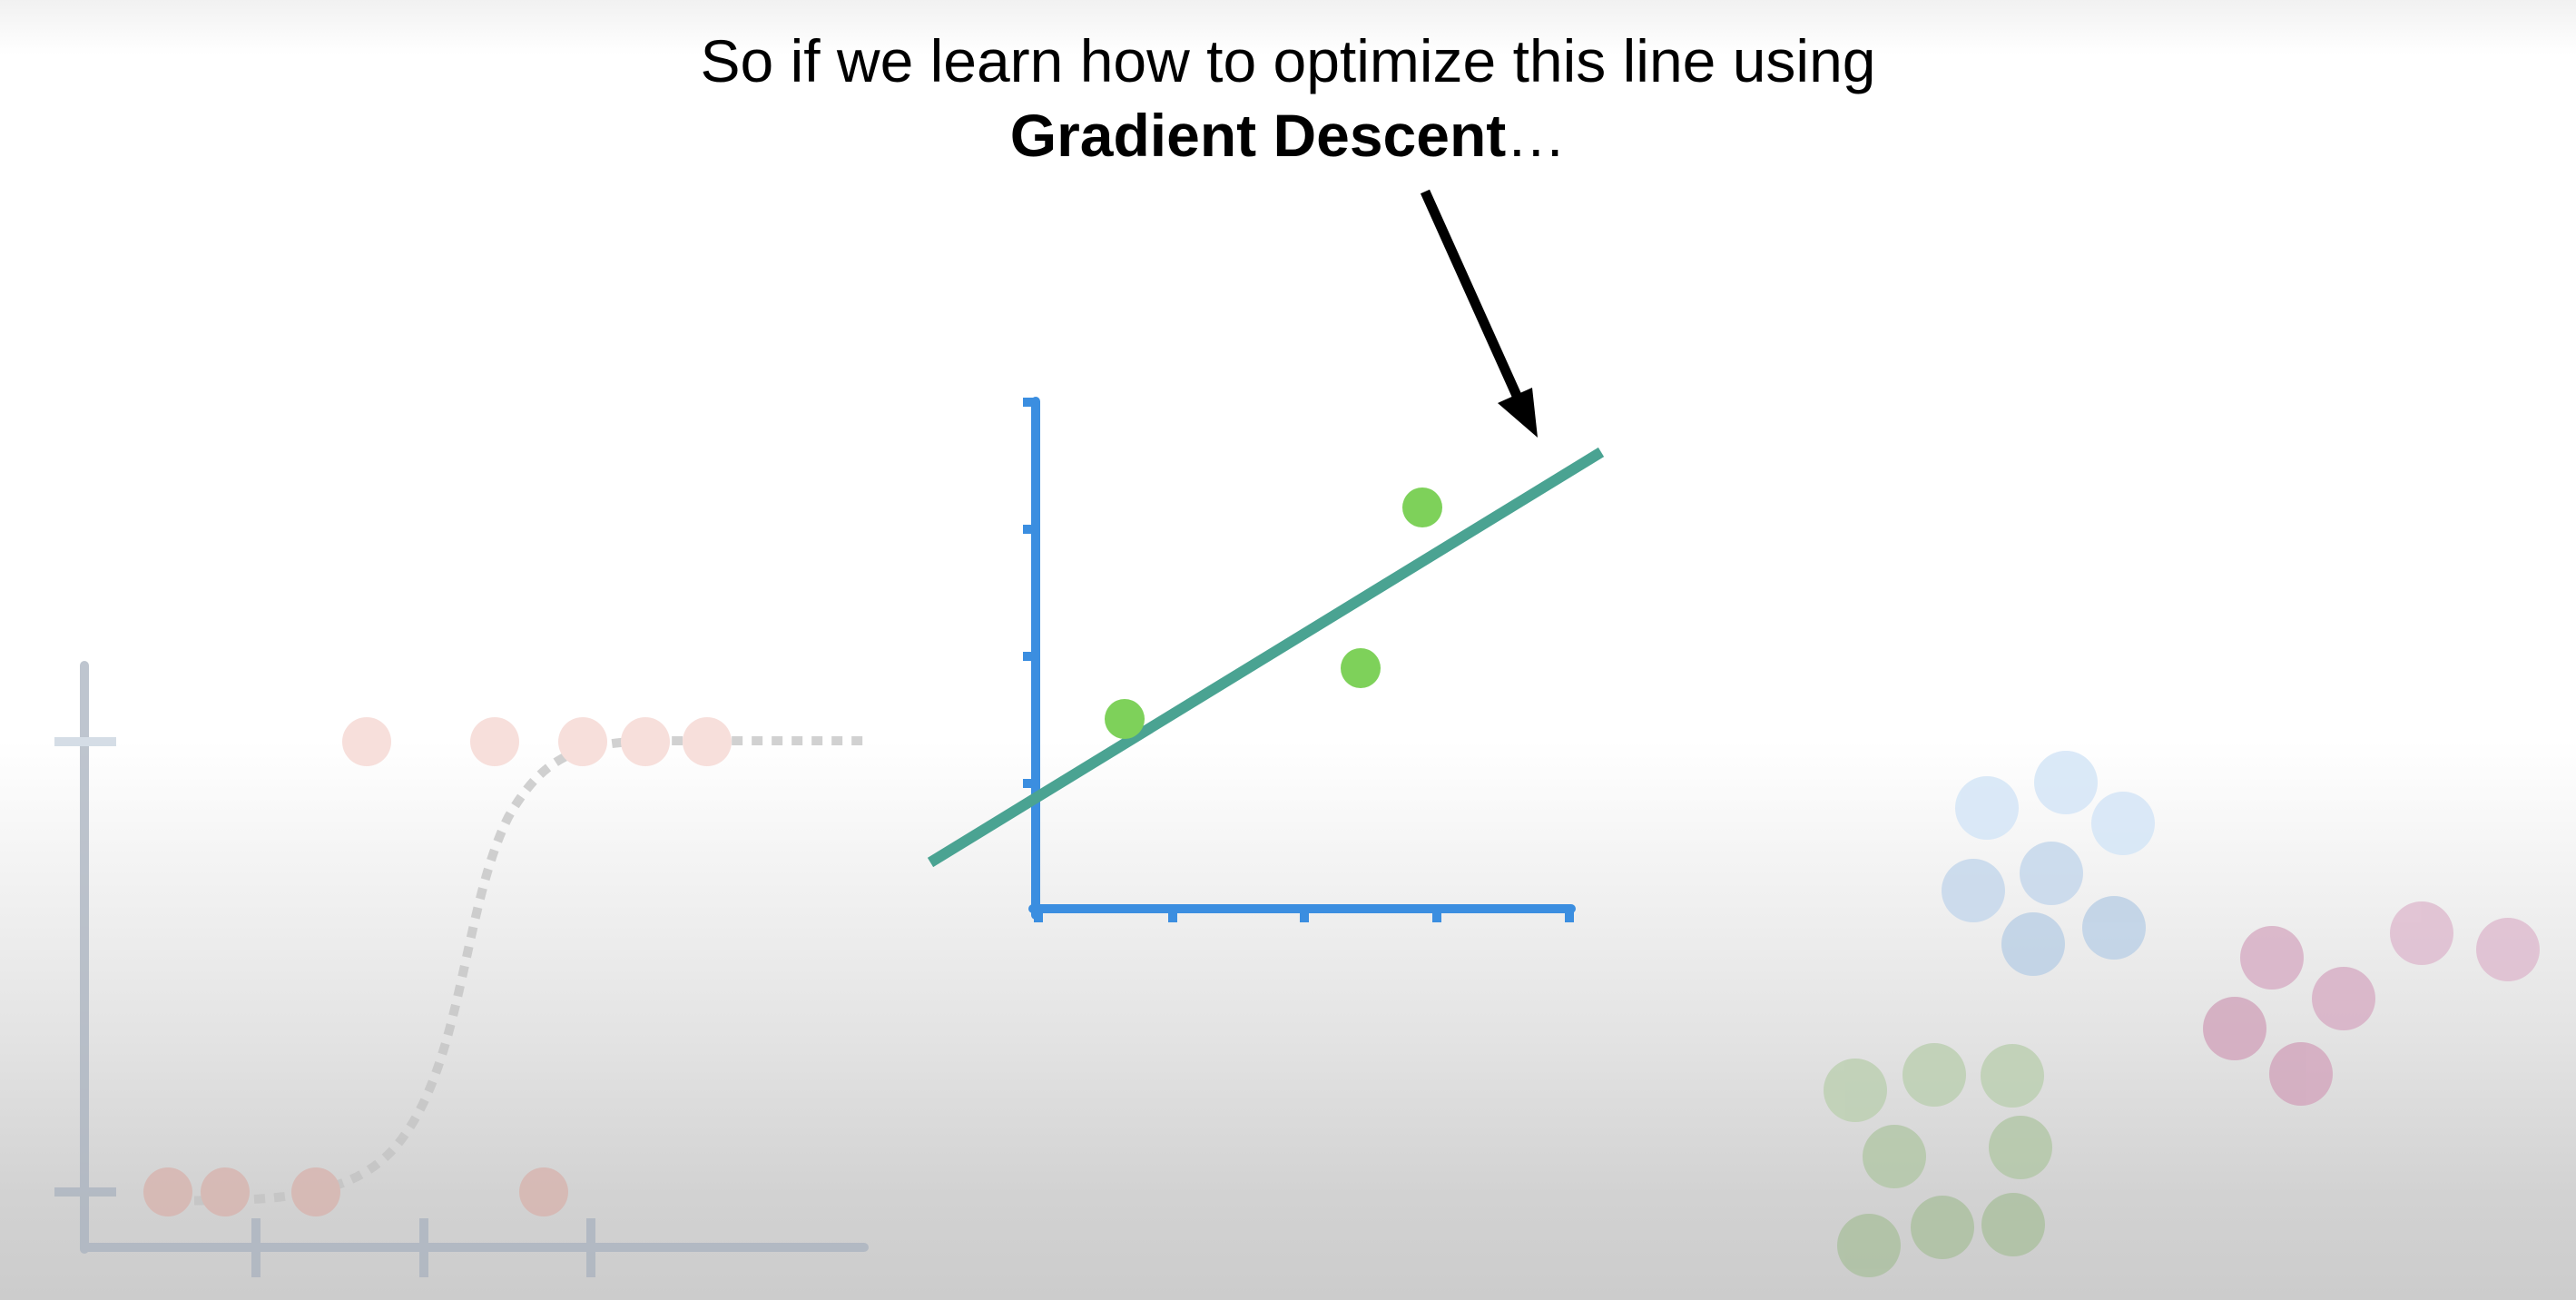 The width and height of the screenshot is (2576, 1300). Describe the element at coordinates (1258, 135) in the screenshot. I see `caption-emphasis: Gradient Descent` at that location.